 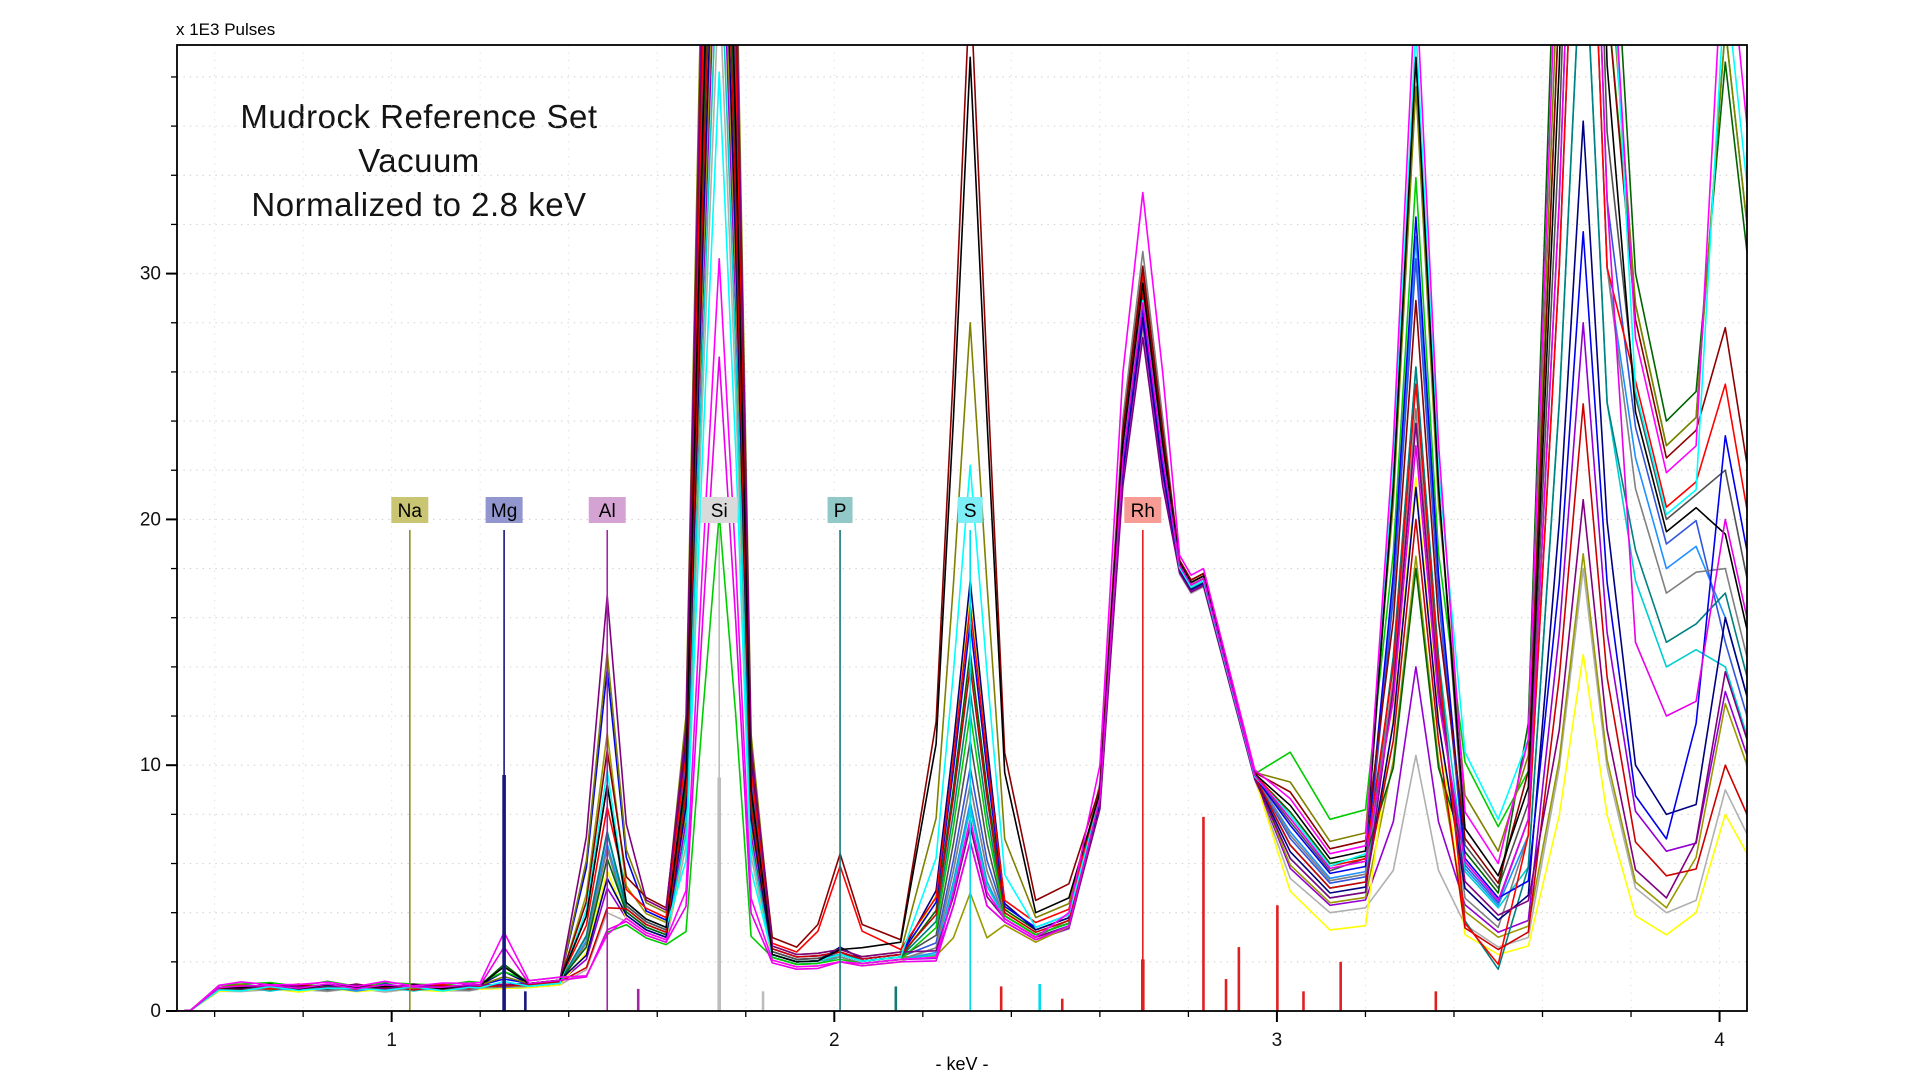 I want to click on element-label-p: P, so click(x=840, y=511).